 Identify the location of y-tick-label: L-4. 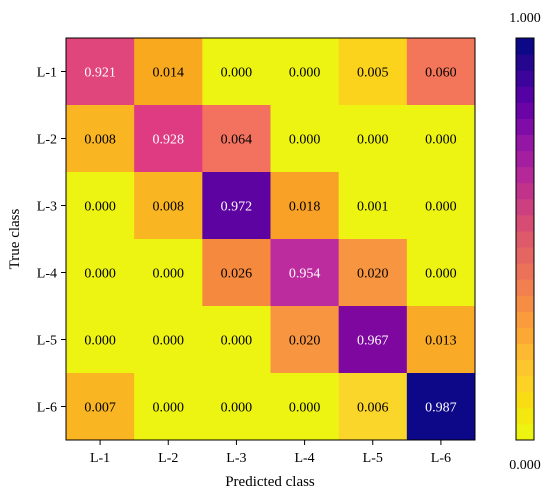
(47, 274).